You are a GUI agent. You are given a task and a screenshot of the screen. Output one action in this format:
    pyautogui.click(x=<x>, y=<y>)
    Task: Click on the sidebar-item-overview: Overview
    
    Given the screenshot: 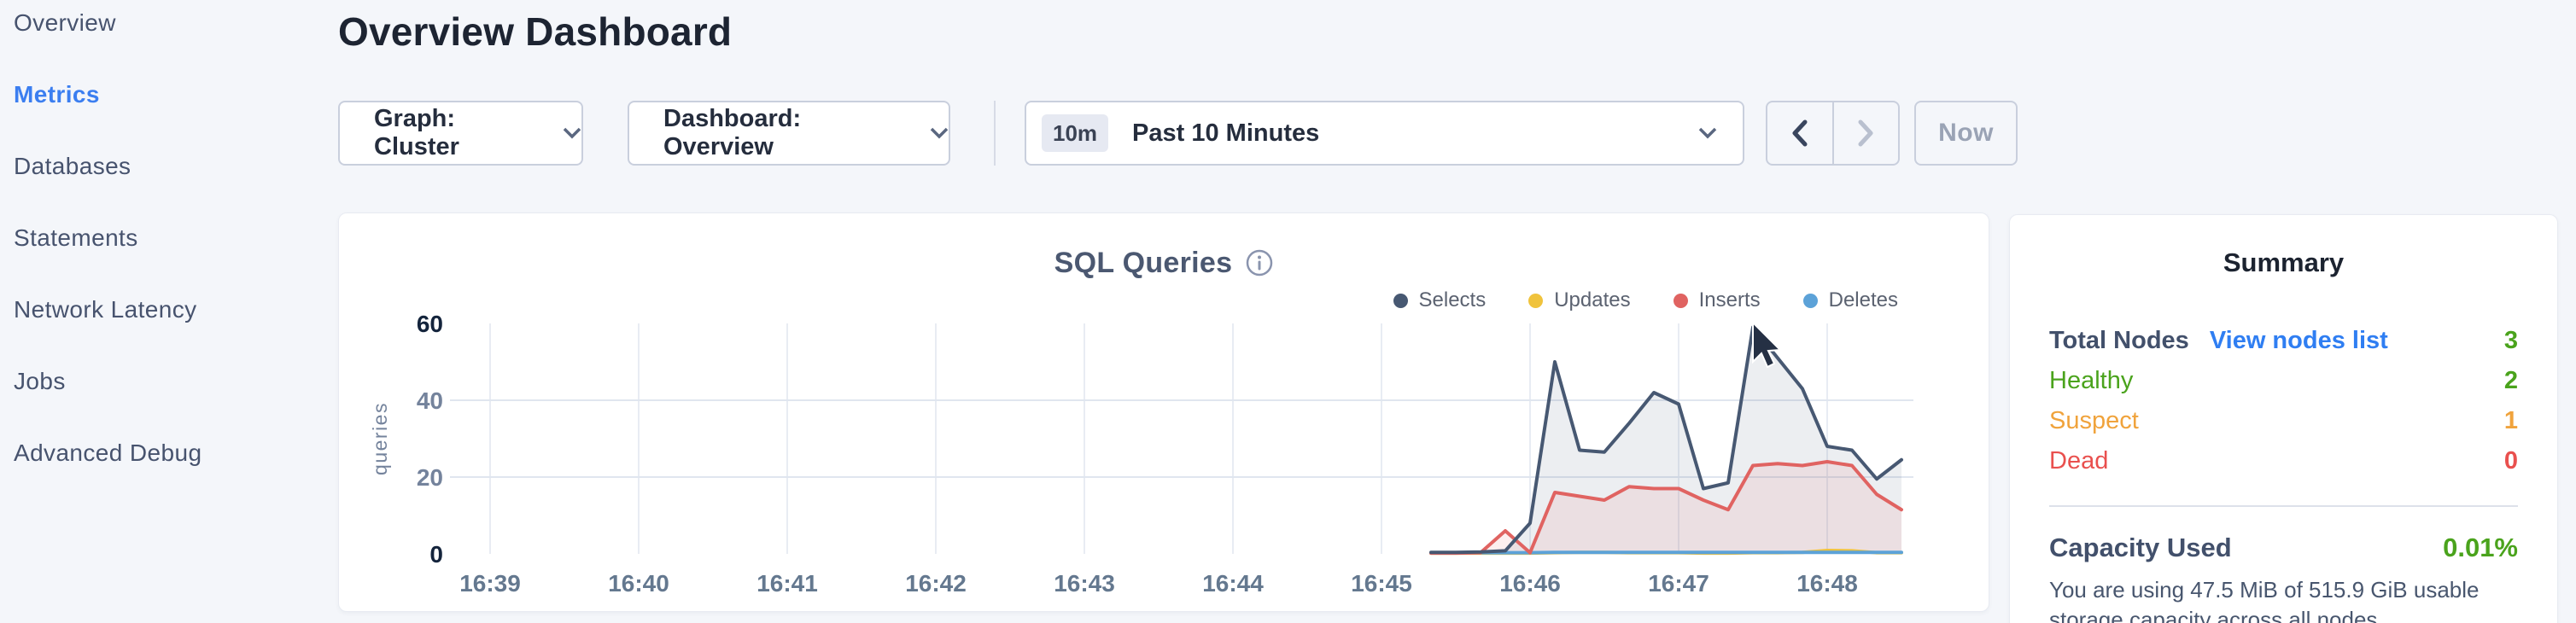 What is the action you would take?
    pyautogui.click(x=65, y=22)
    